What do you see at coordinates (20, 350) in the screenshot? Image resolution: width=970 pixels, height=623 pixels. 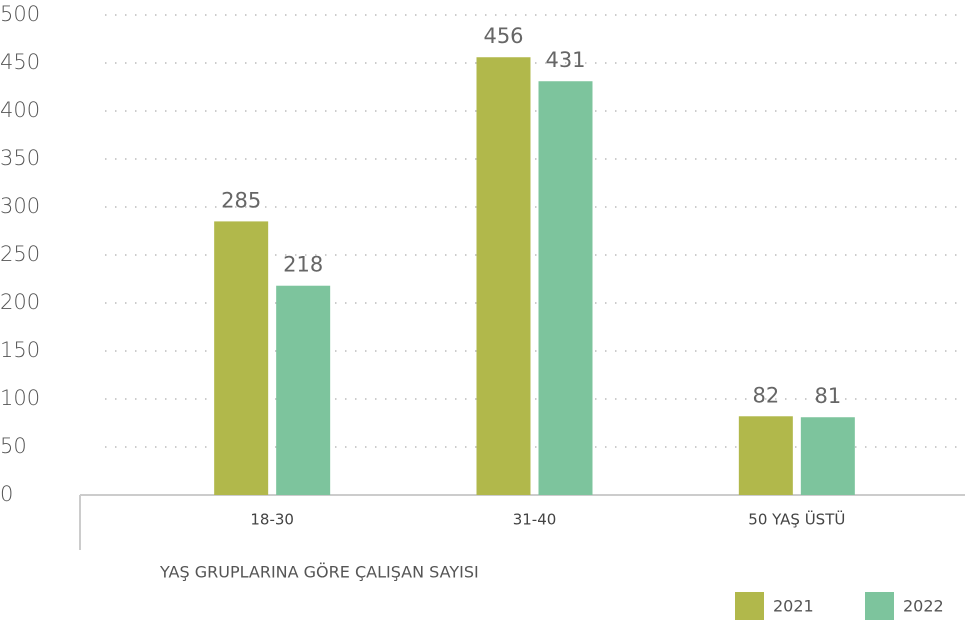 I see `y-tick-label: 150` at bounding box center [20, 350].